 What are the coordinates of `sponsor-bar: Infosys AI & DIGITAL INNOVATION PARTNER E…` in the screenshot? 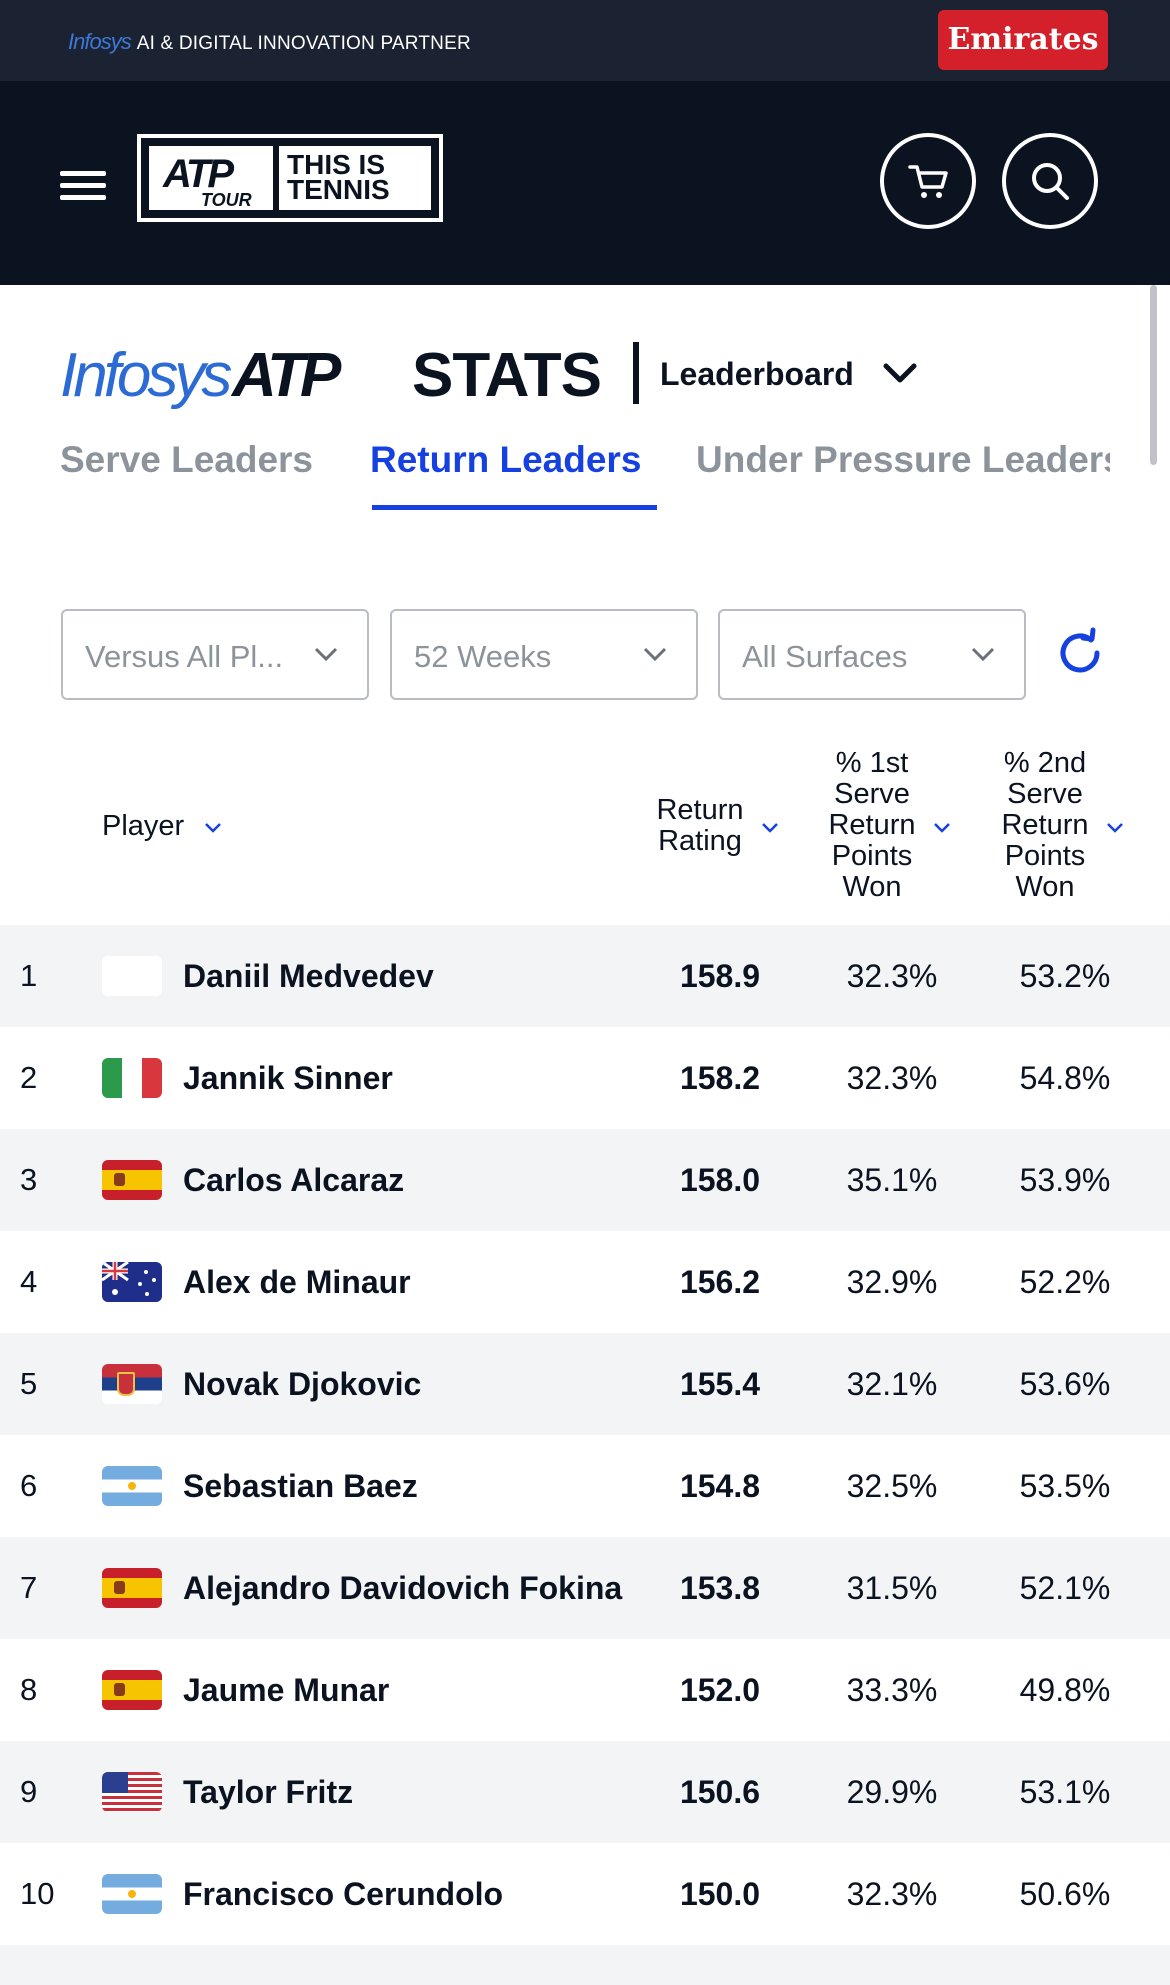 It's located at (585, 40).